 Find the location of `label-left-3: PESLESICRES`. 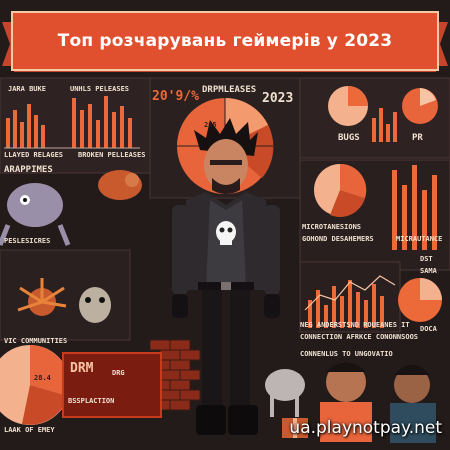

label-left-3: PESLESICRES is located at coordinates (27, 241).